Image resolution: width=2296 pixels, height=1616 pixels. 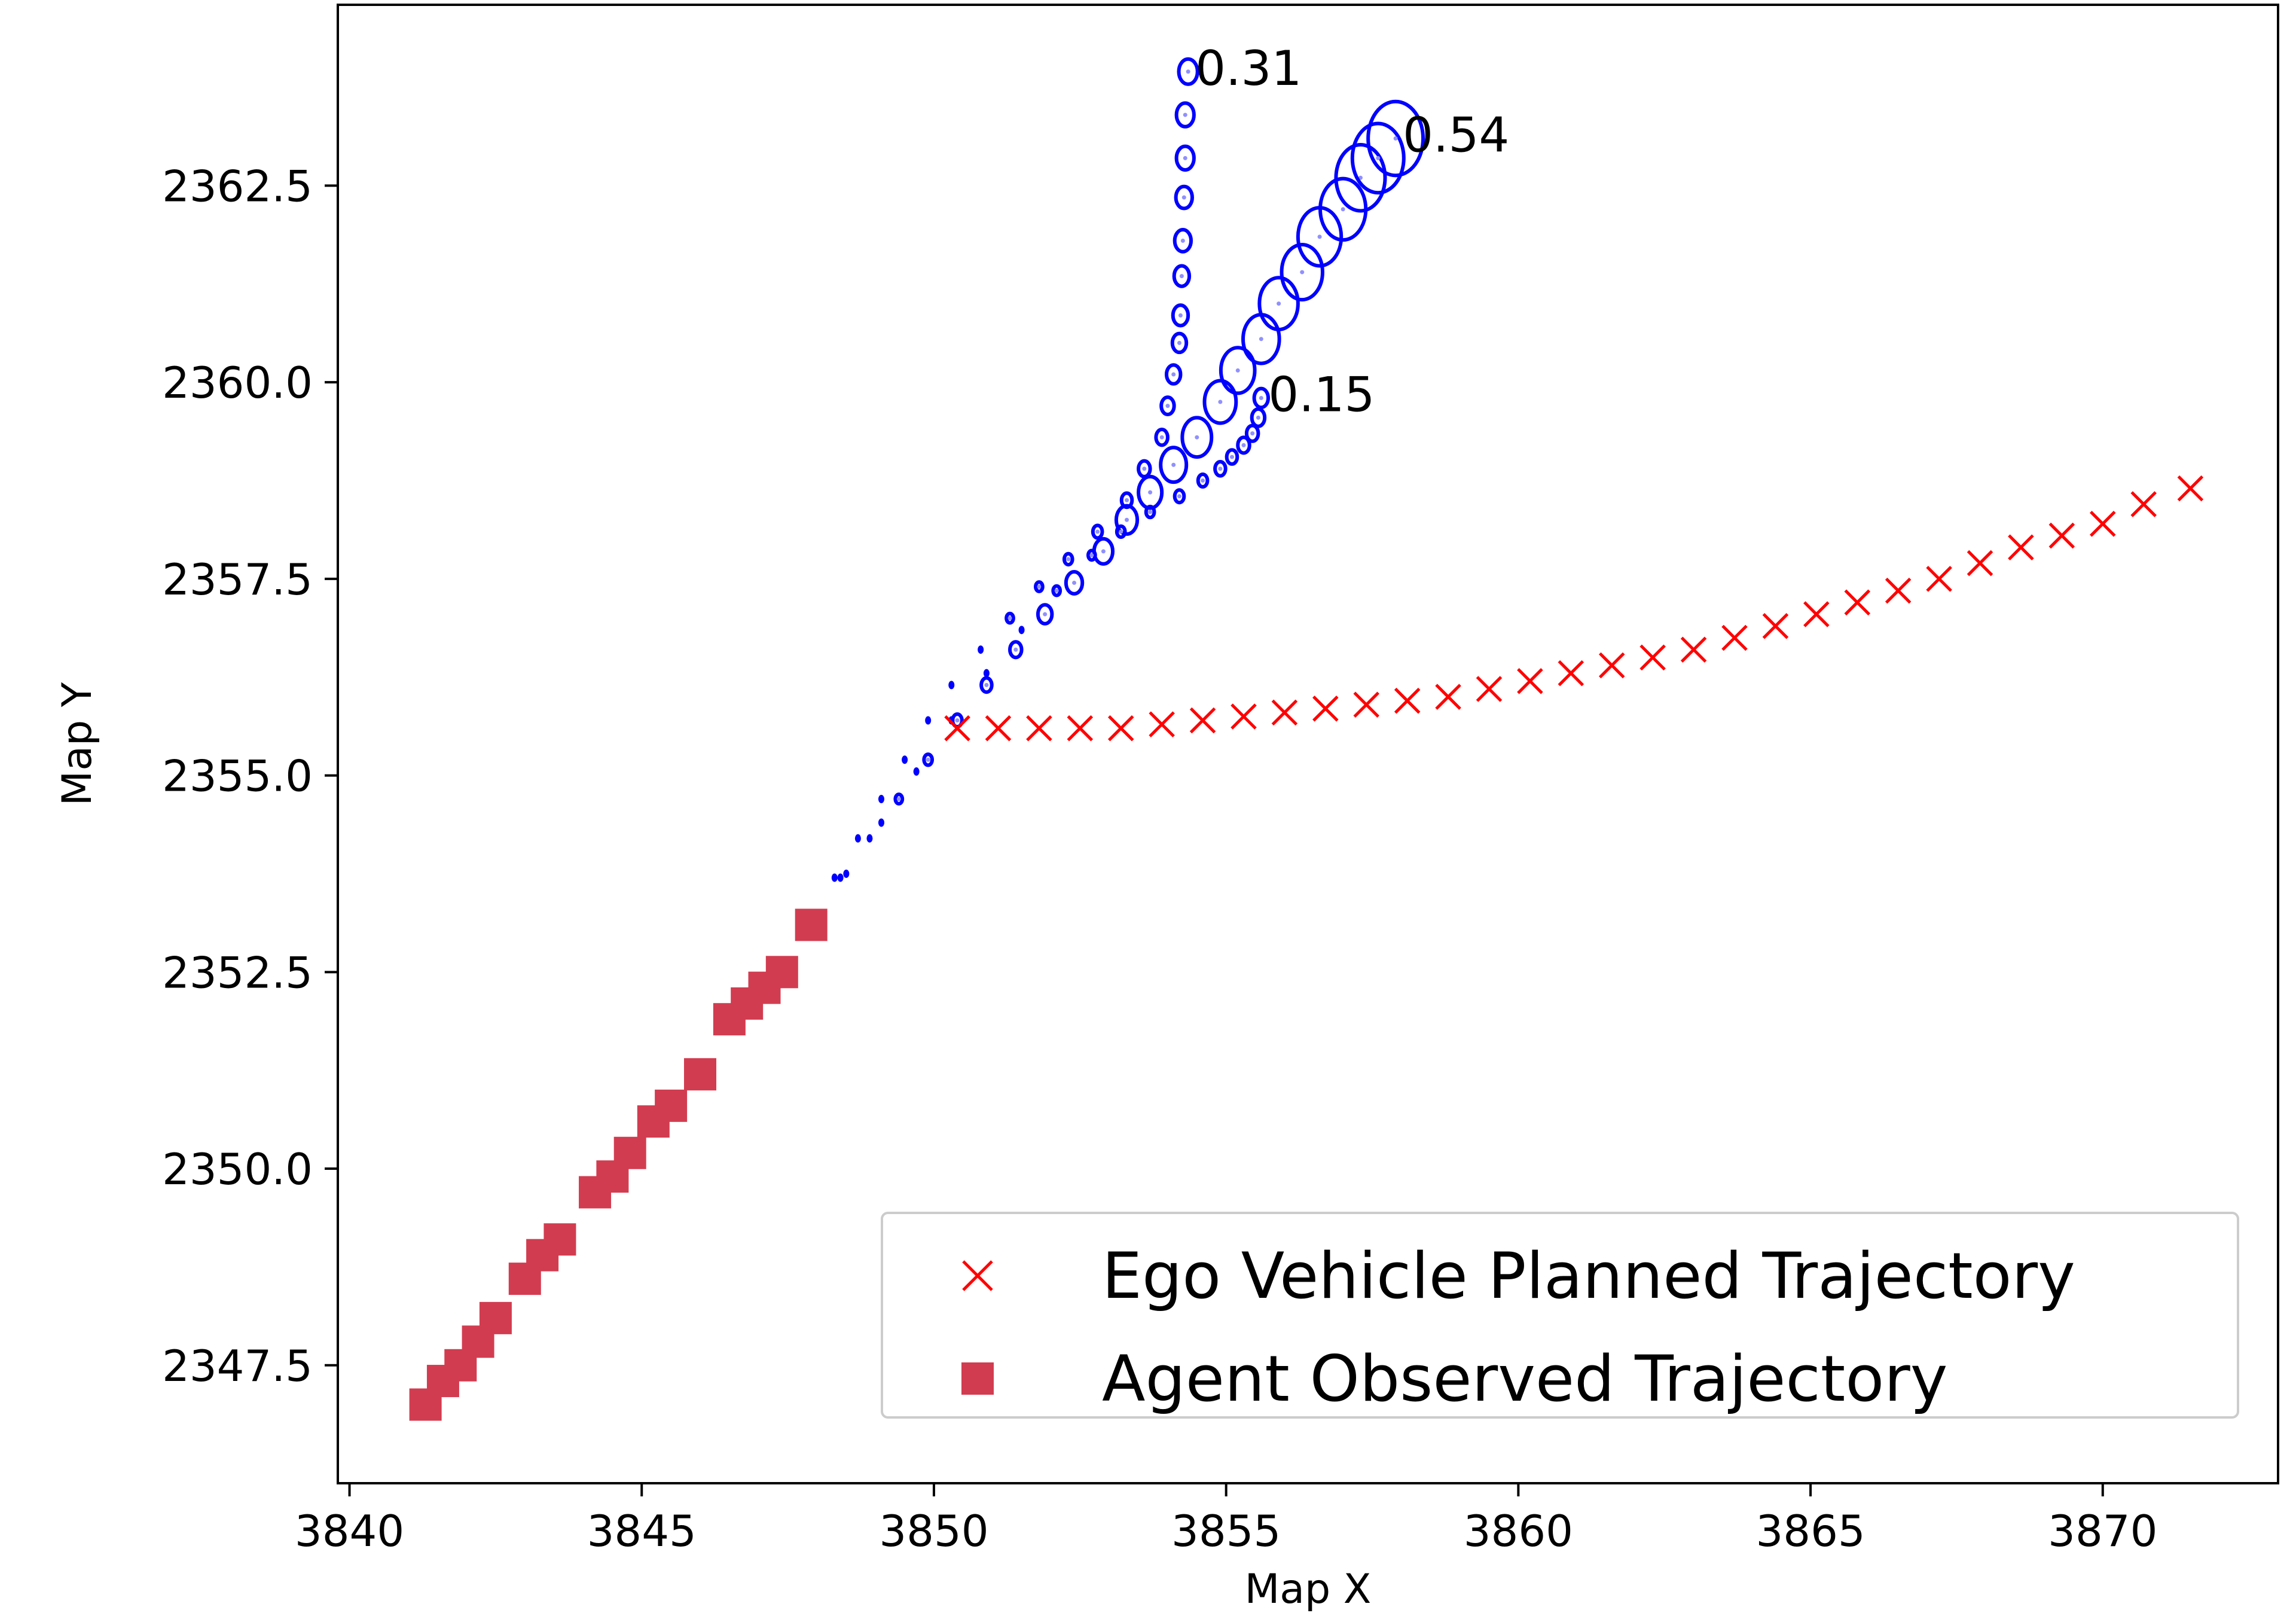 What do you see at coordinates (1456, 135) in the screenshot?
I see `prediction-probability-label: 0.54` at bounding box center [1456, 135].